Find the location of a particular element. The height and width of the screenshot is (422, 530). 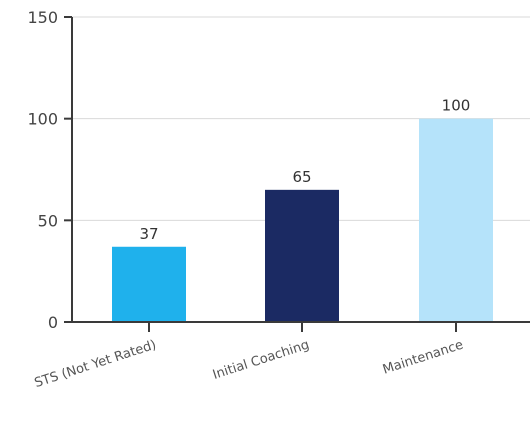

data-label-2: 65 is located at coordinates (301, 177).